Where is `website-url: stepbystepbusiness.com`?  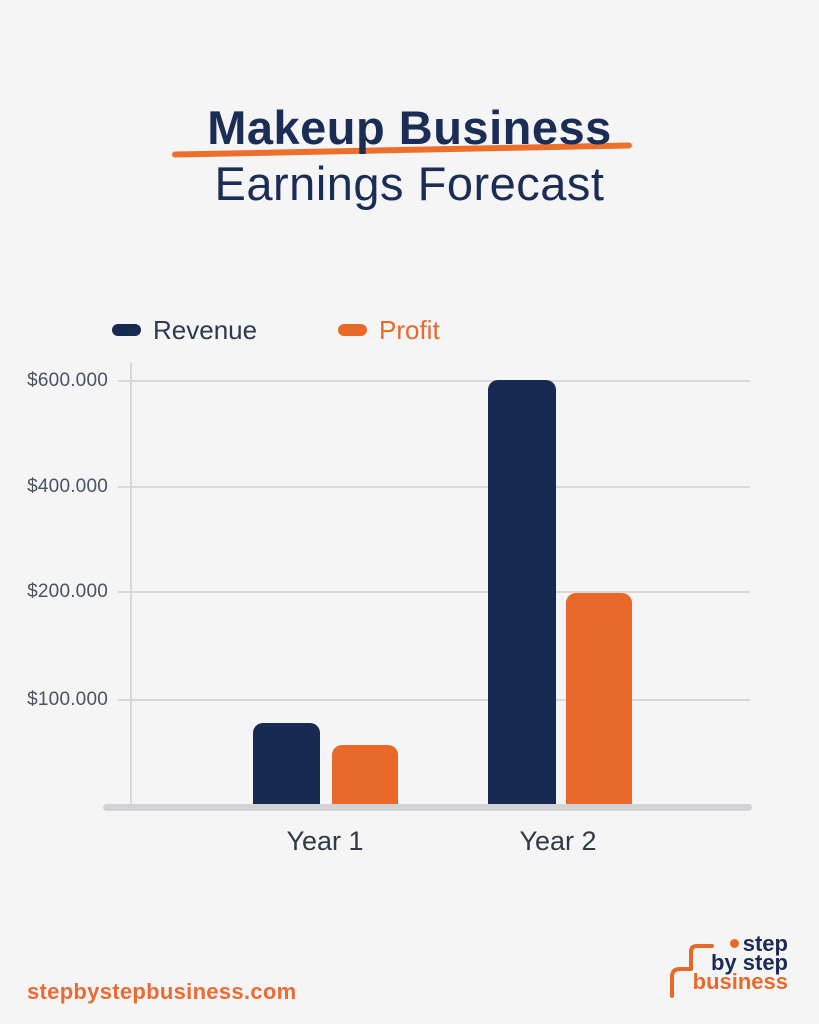 website-url: stepbystepbusiness.com is located at coordinates (162, 991).